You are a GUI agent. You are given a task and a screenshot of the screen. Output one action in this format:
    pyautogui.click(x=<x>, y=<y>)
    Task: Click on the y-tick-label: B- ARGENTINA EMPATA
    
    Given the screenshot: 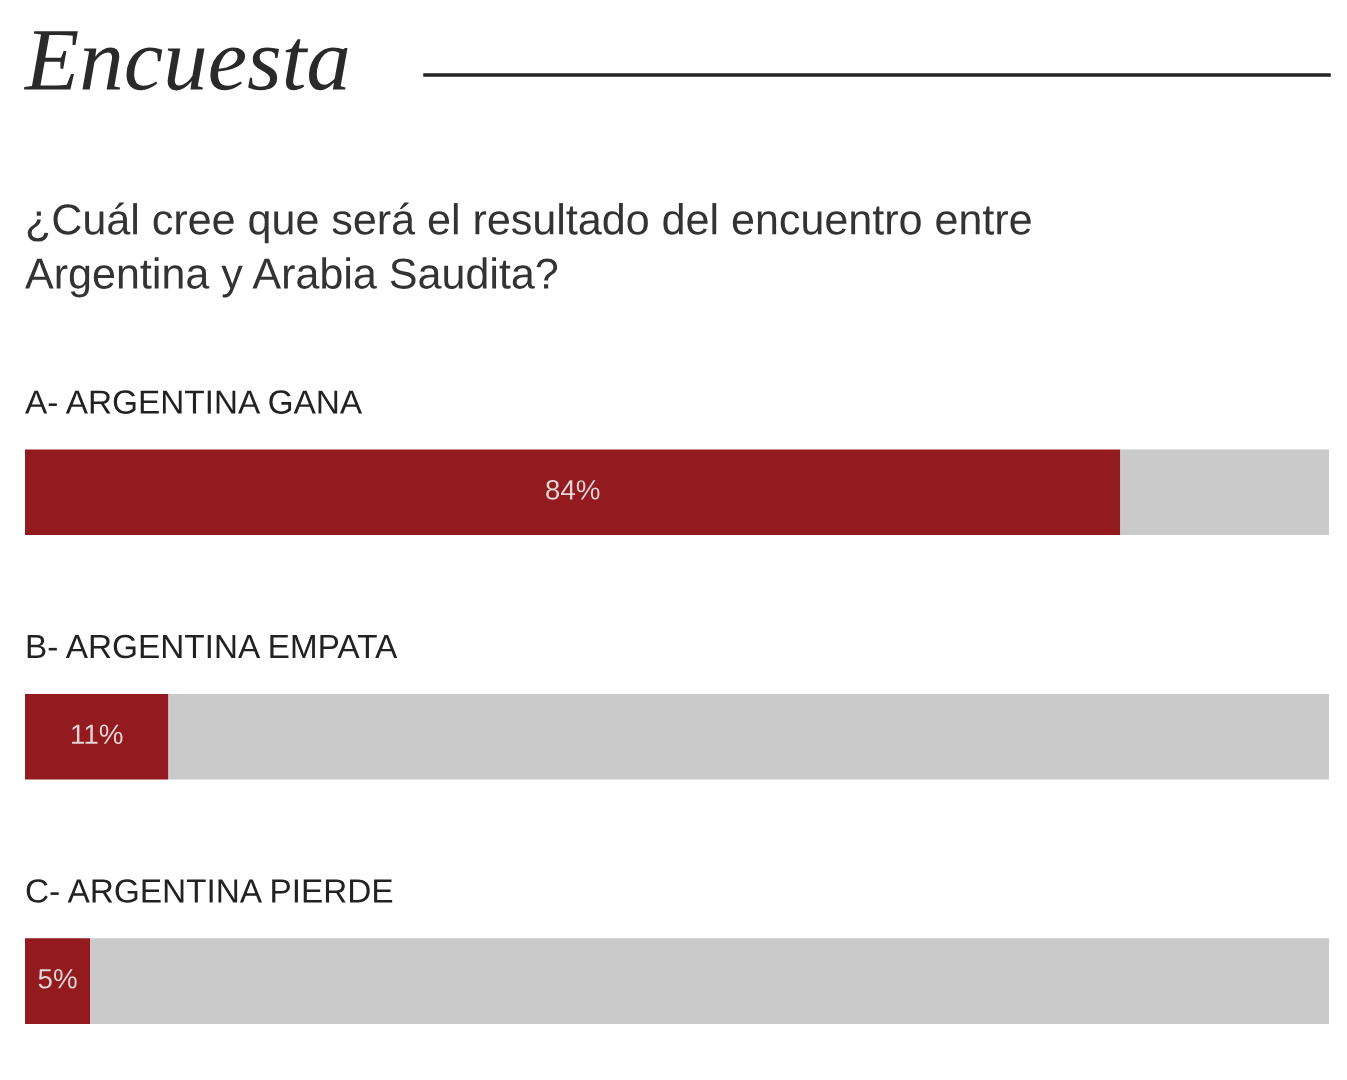 What is the action you would take?
    pyautogui.click(x=212, y=646)
    